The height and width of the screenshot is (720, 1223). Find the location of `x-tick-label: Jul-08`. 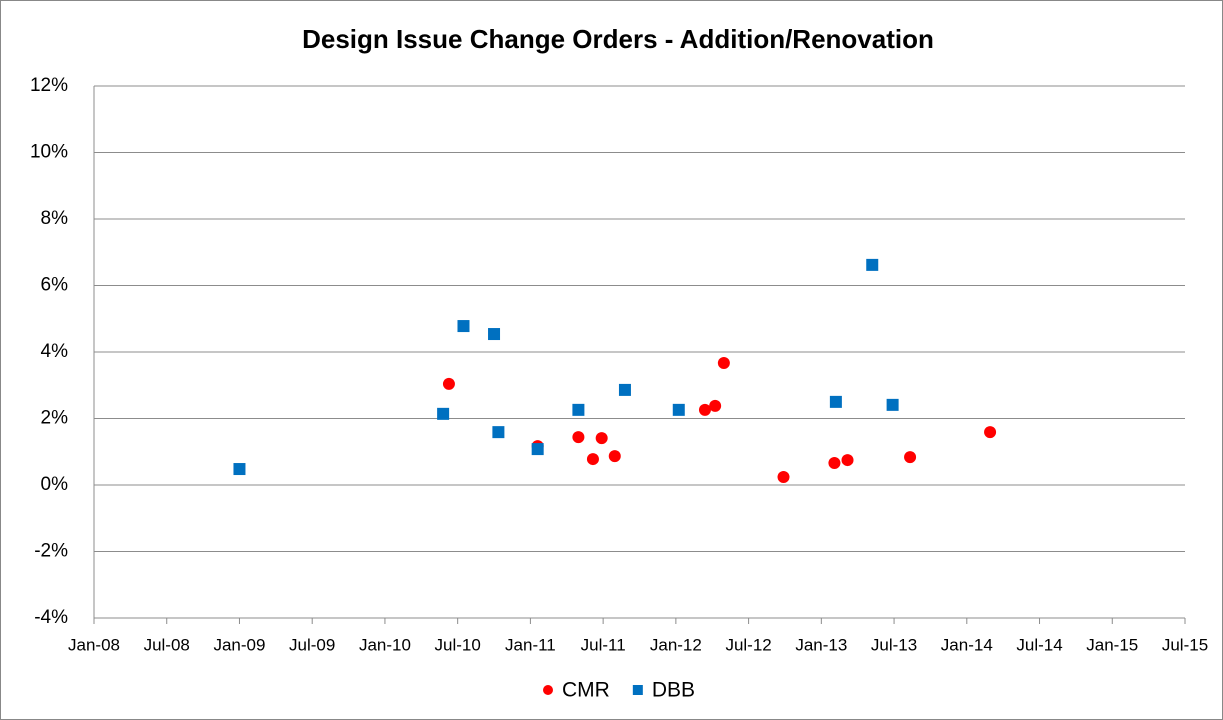

x-tick-label: Jul-08 is located at coordinates (167, 644).